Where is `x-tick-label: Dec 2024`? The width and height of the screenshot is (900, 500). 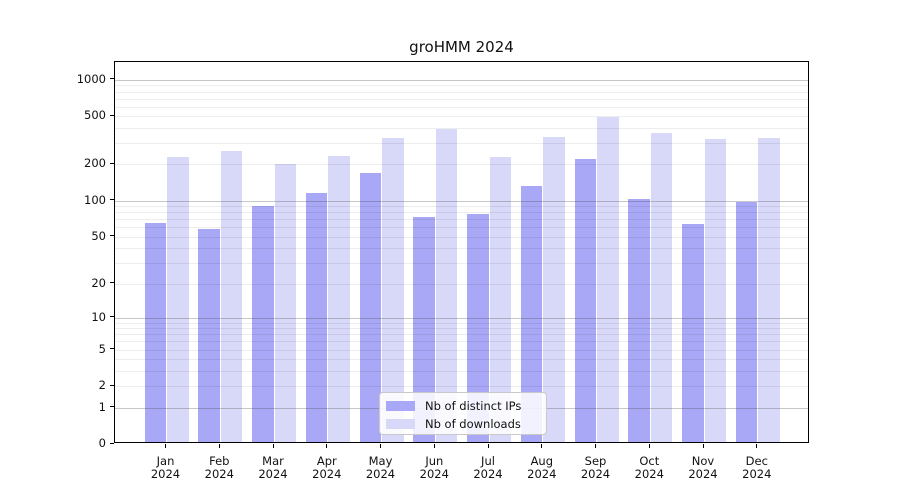
x-tick-label: Dec 2024 is located at coordinates (757, 467).